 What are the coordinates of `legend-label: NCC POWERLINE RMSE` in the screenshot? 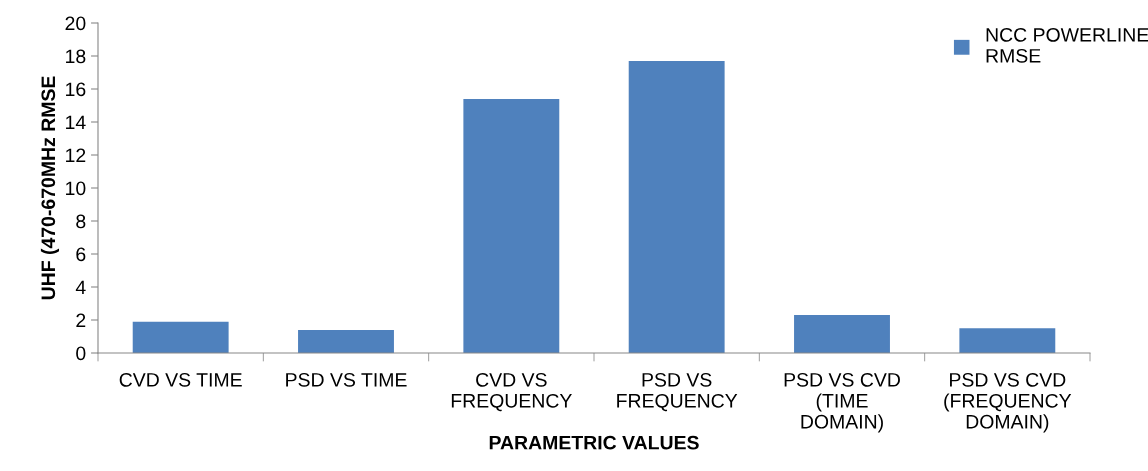 It's located at (1067, 45).